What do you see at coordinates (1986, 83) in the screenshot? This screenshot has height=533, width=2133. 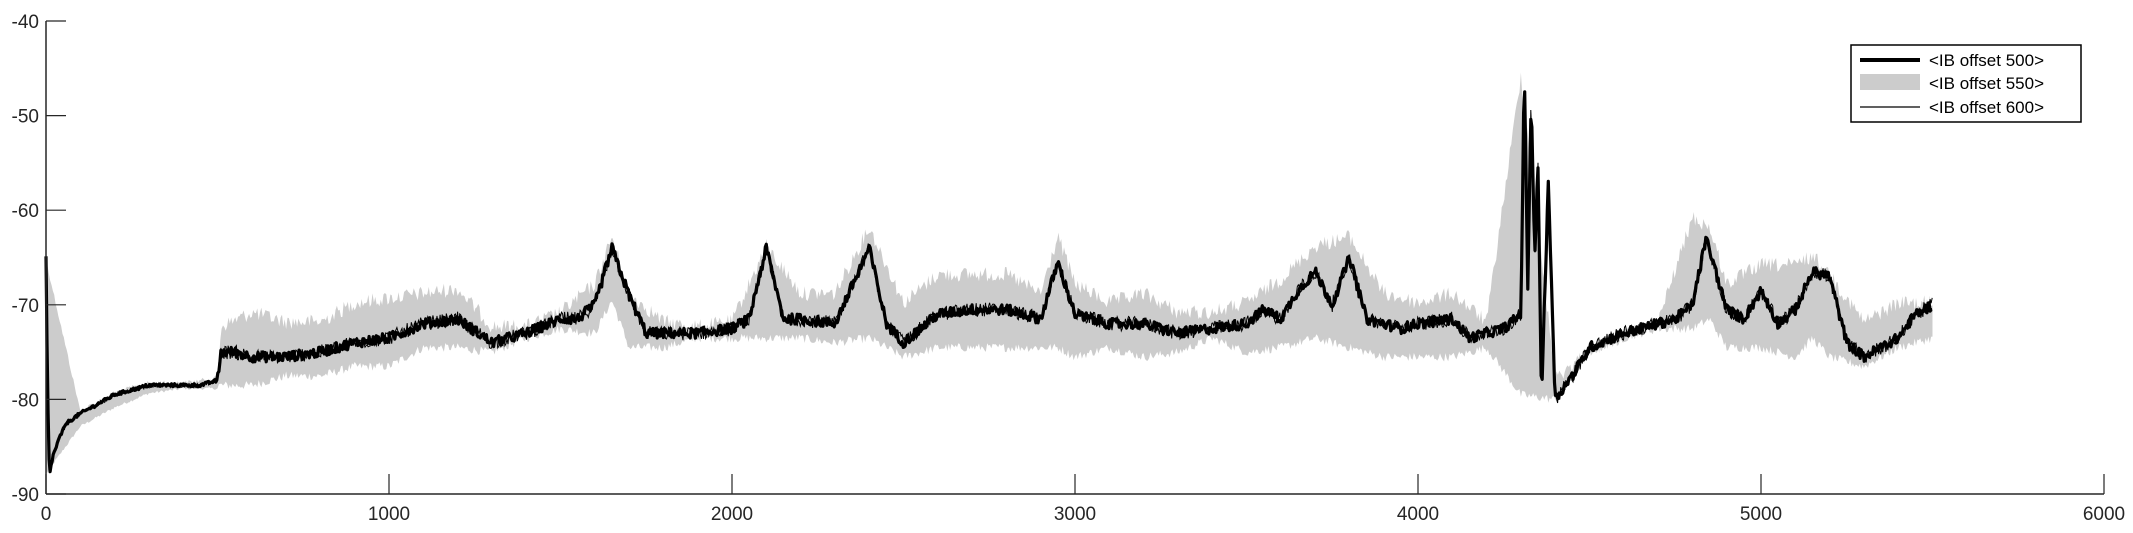 I see `legend-label-550: <IB offset 550>` at bounding box center [1986, 83].